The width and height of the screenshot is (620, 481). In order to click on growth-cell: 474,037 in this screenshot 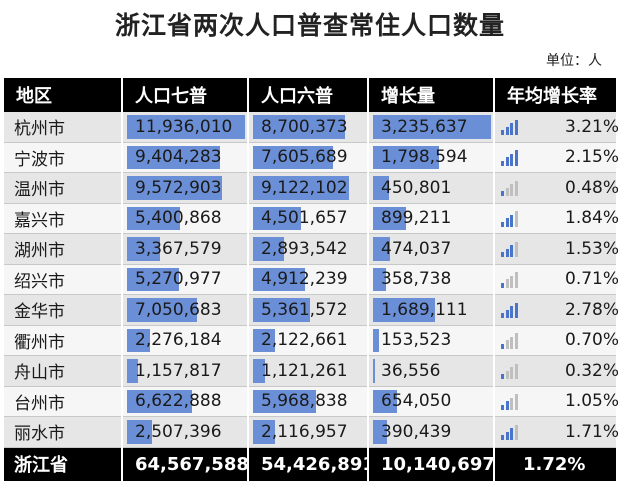, I will do `click(431, 249)`.